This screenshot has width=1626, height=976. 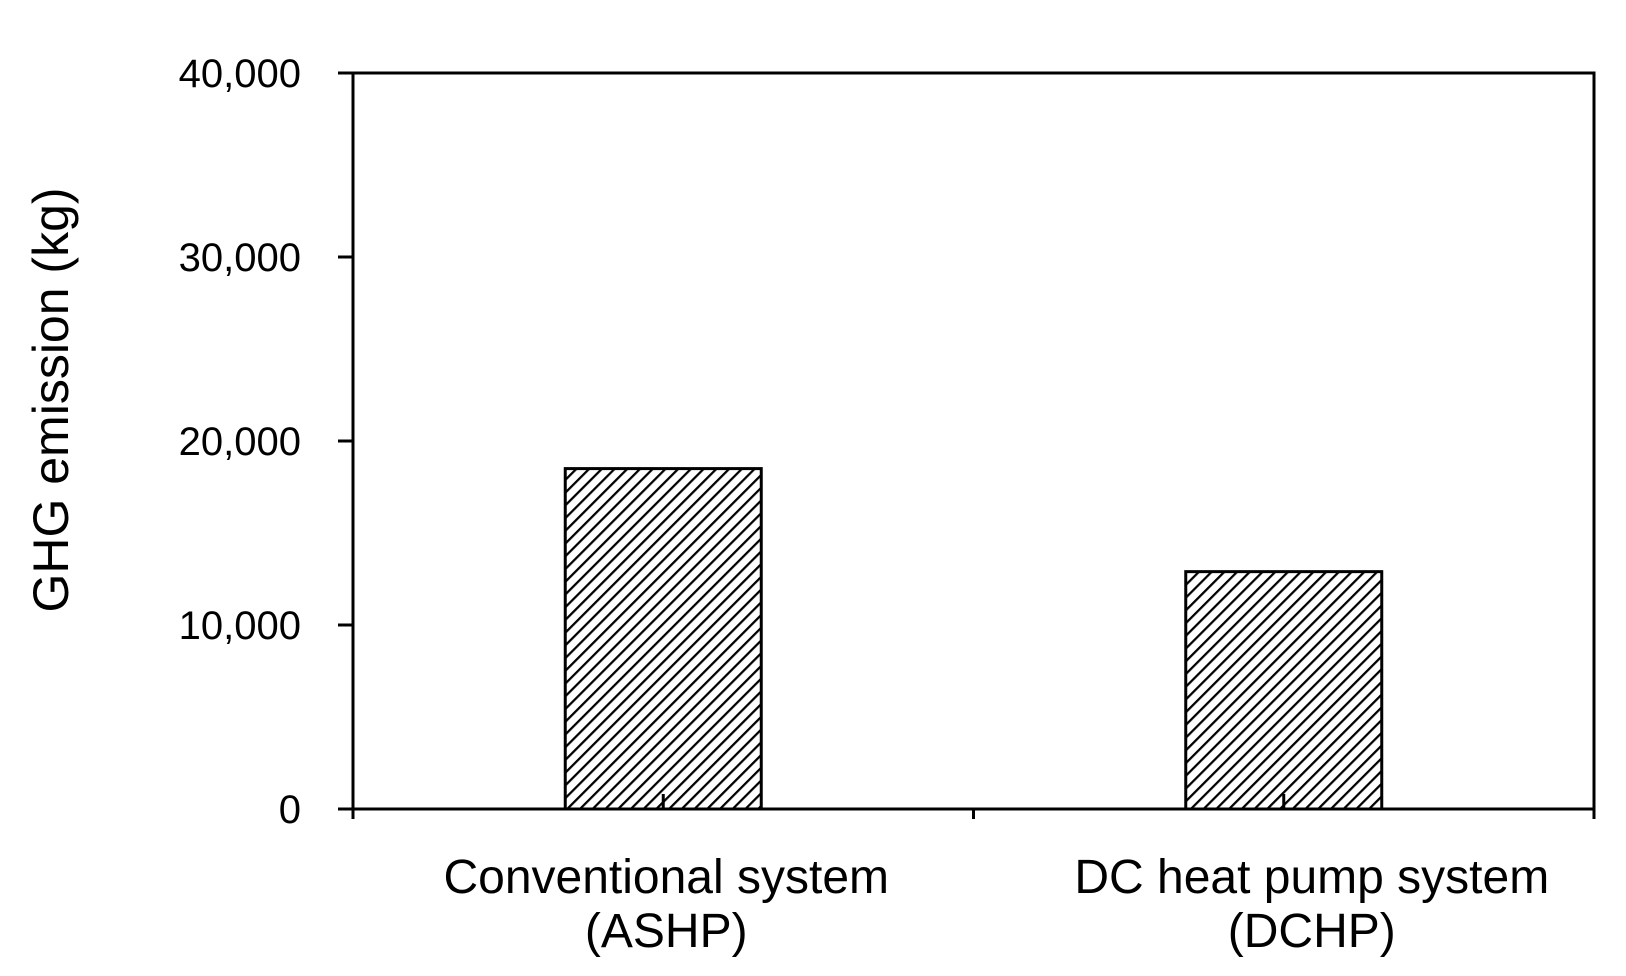 I want to click on x-category-label-line2: (ASHP), so click(x=666, y=931).